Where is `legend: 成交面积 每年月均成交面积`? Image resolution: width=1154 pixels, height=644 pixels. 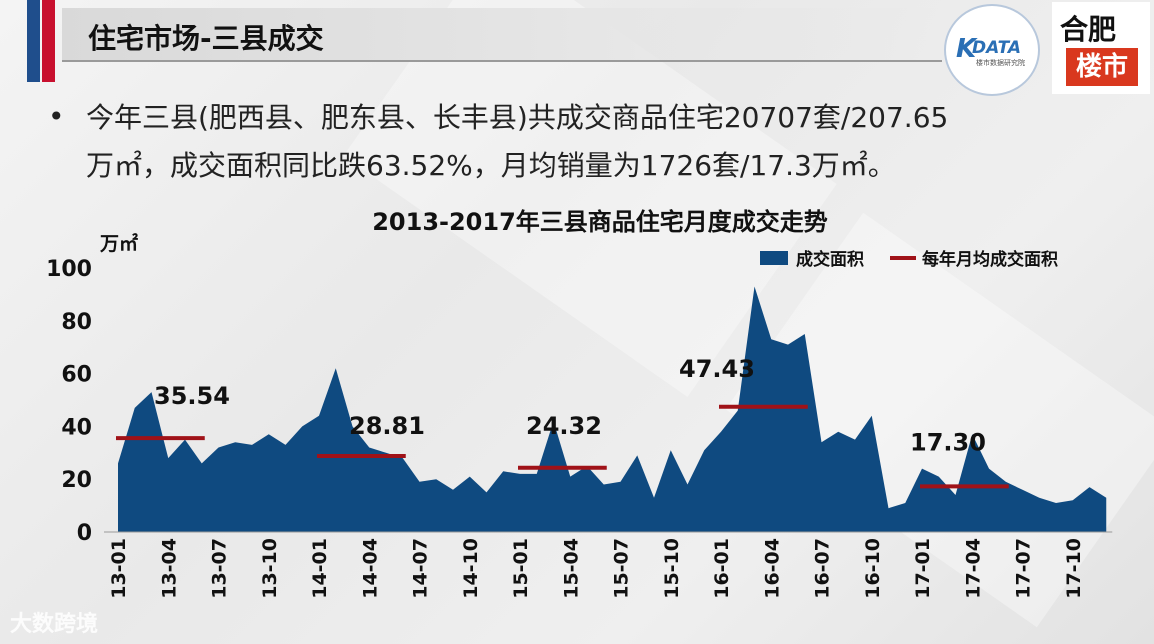 legend: 成交面积 每年月均成交面积 is located at coordinates (909, 259).